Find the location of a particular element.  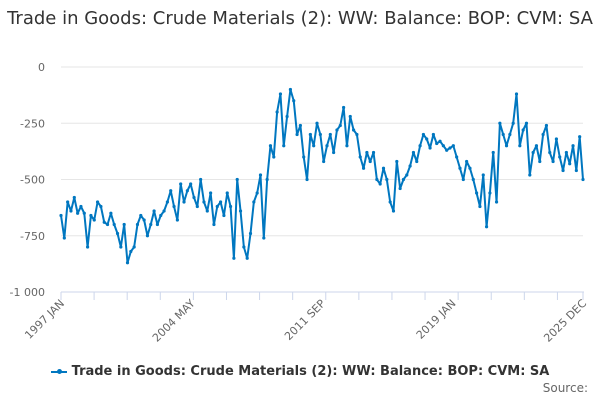

x-tick-label: 2025 DEC is located at coordinates (565, 321).